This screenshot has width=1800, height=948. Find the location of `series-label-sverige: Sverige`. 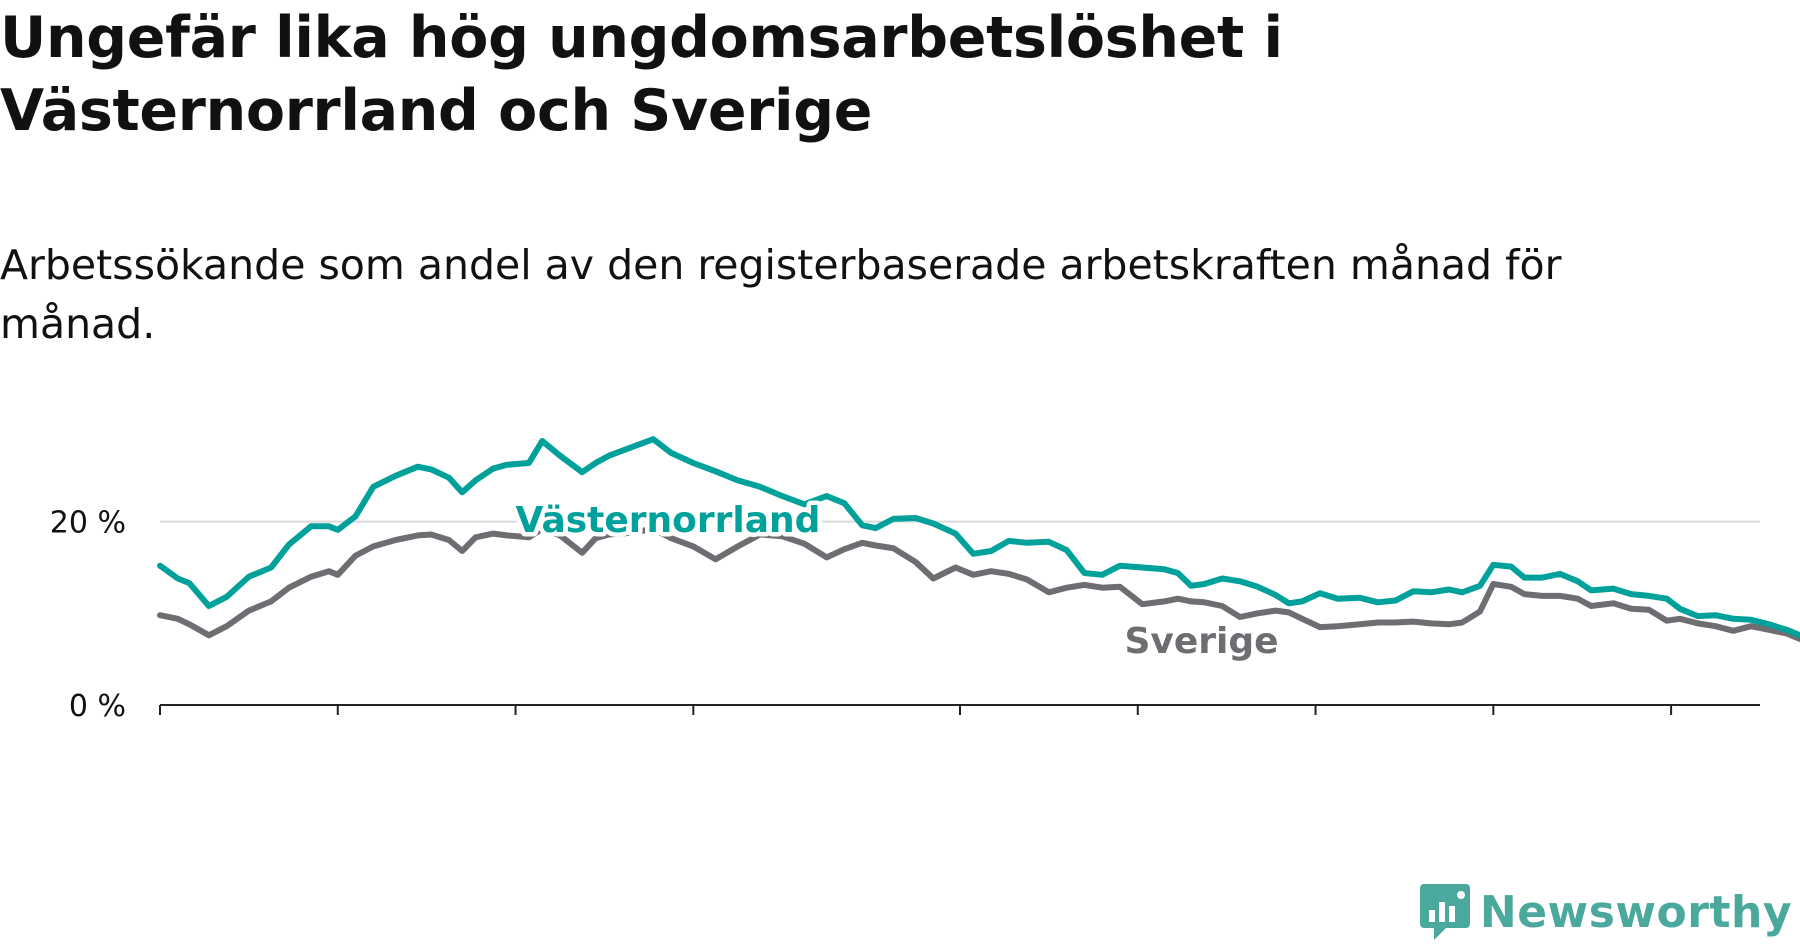

series-label-sverige: Sverige is located at coordinates (1201, 641).